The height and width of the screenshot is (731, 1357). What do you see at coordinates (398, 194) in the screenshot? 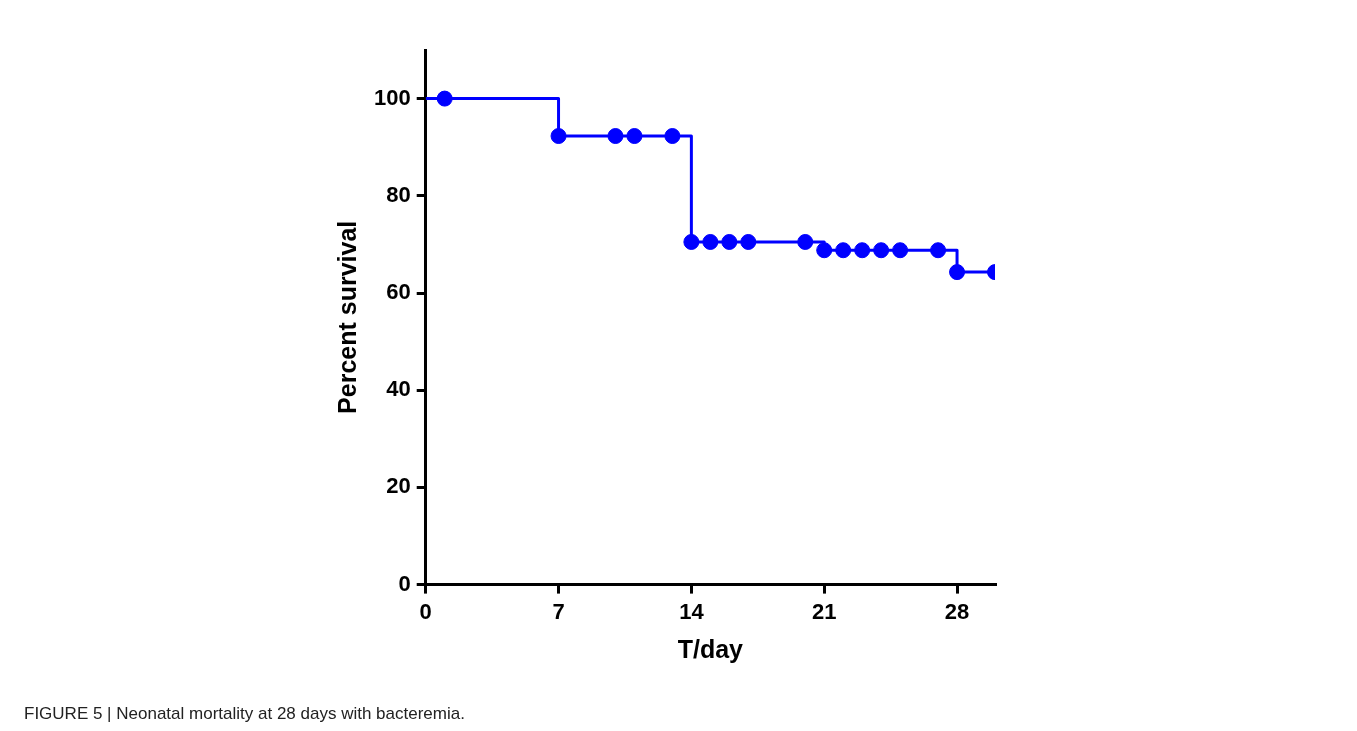
I see `y-tick-label: 80` at bounding box center [398, 194].